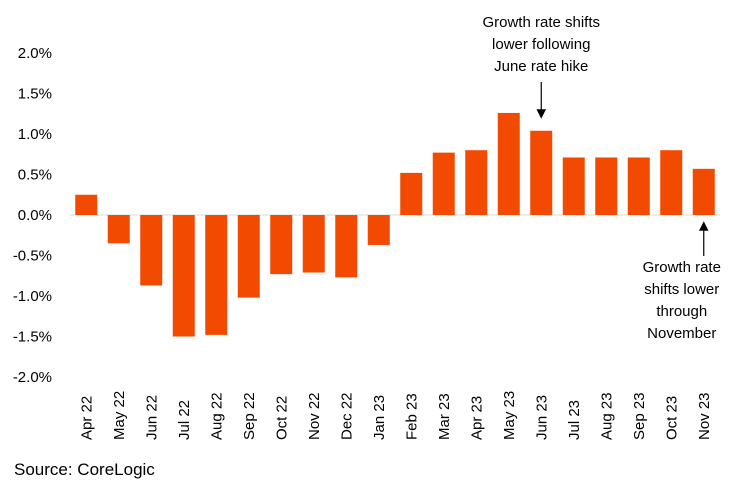 The width and height of the screenshot is (737, 489). I want to click on x-tick-label: Jun 23, so click(541, 417).